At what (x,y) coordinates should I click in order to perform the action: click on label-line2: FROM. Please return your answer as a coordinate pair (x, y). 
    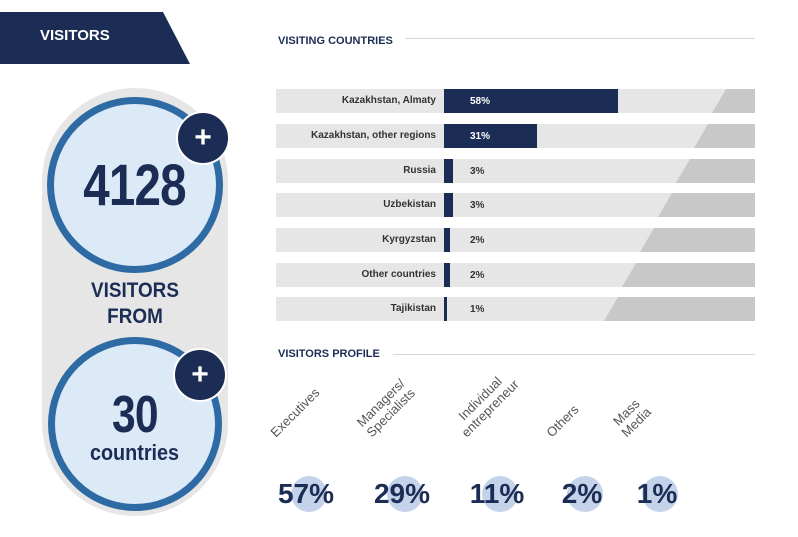
    Looking at the image, I should click on (135, 316).